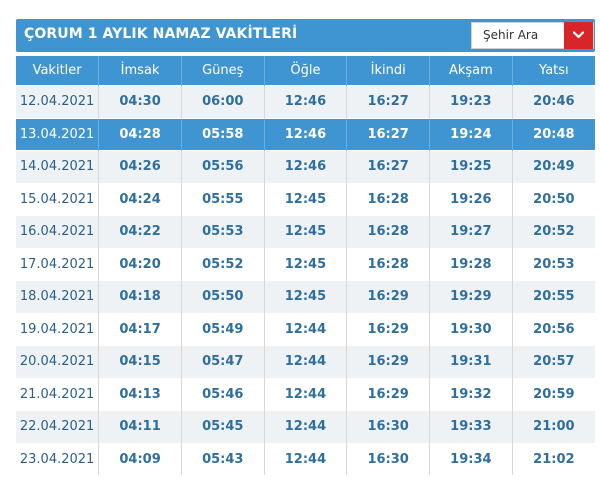 The height and width of the screenshot is (480, 600). I want to click on date-cell: 19.04.2021, so click(57, 329).